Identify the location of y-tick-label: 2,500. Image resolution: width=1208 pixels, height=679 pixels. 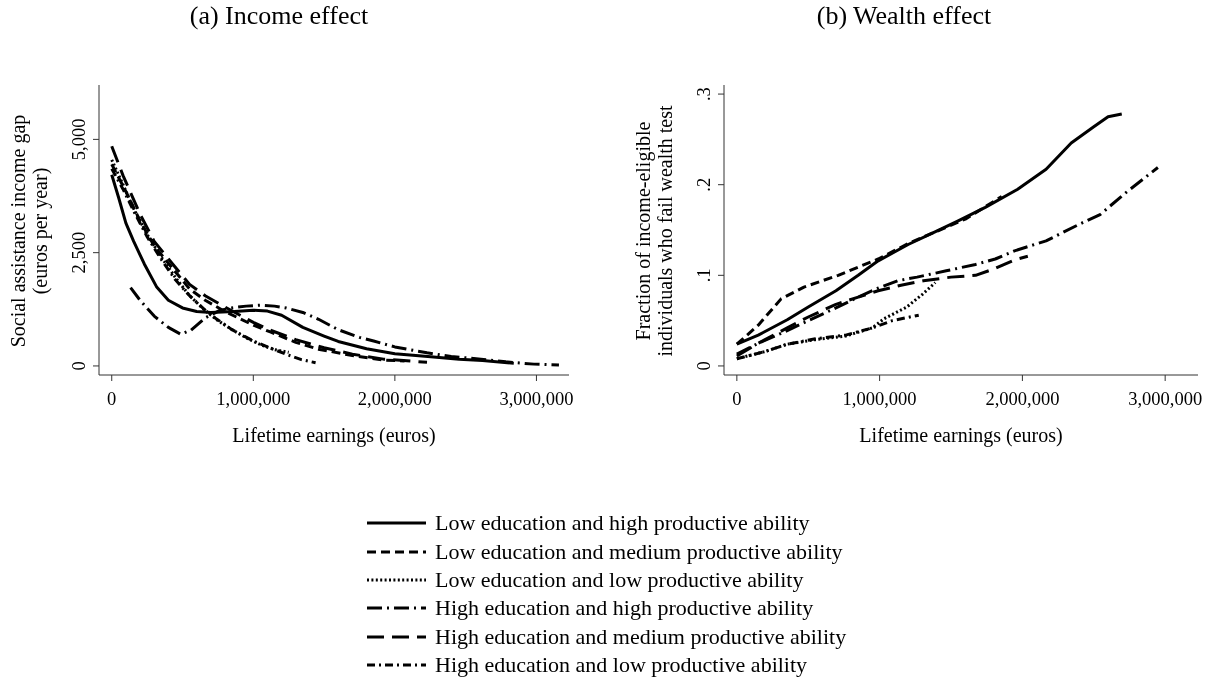
(79, 252).